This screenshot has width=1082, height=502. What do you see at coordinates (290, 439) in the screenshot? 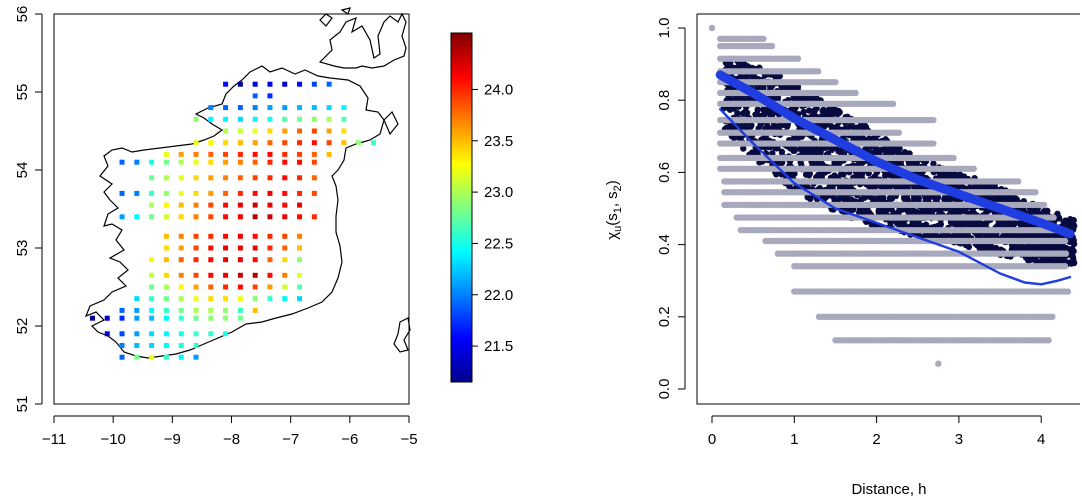
I see `x-tick-label: −7` at bounding box center [290, 439].